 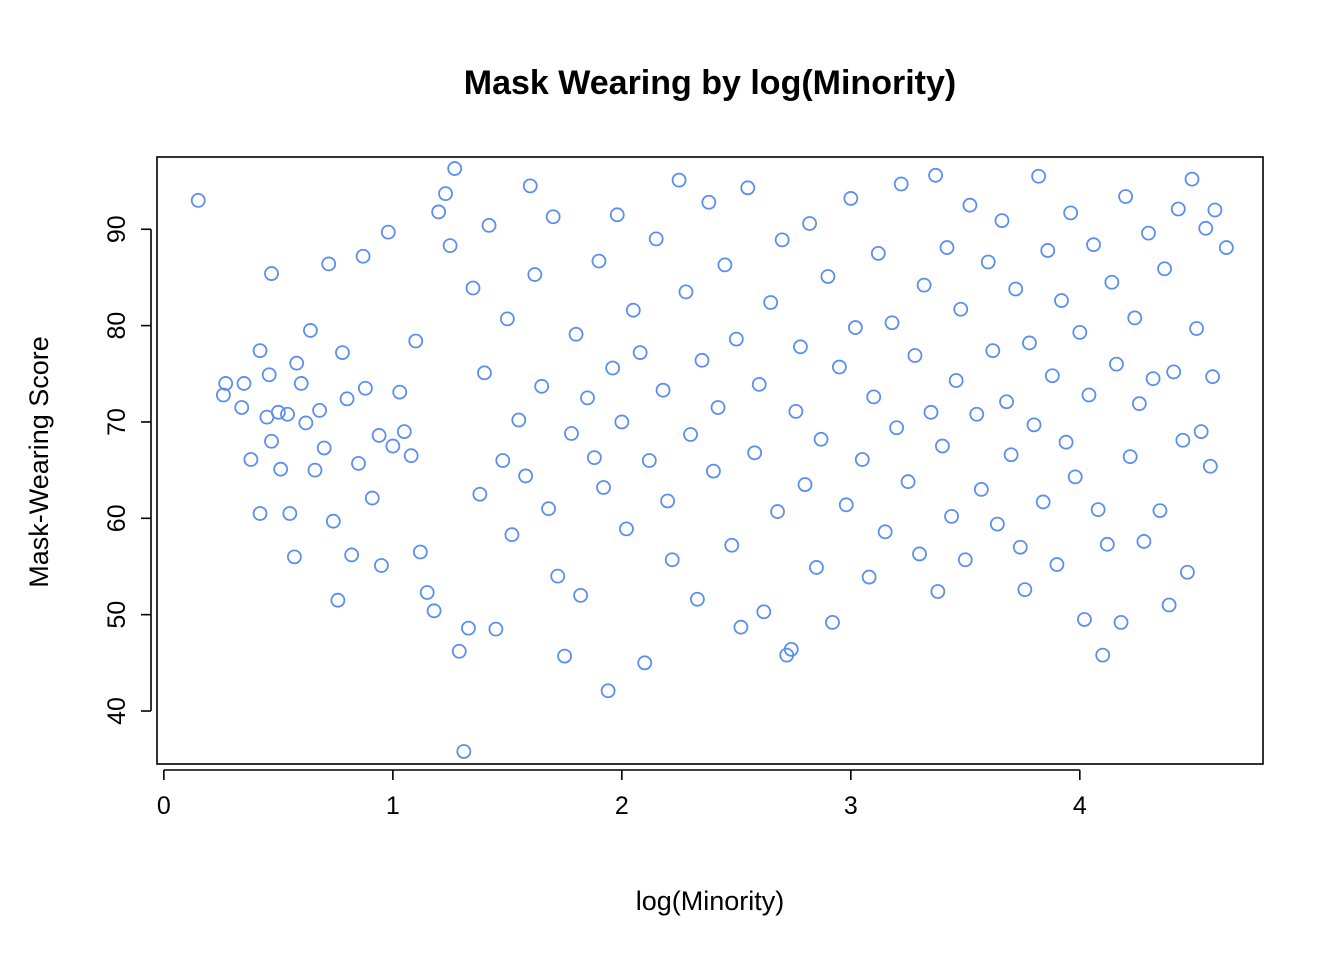 I want to click on y-tick-label: 60, so click(x=117, y=518).